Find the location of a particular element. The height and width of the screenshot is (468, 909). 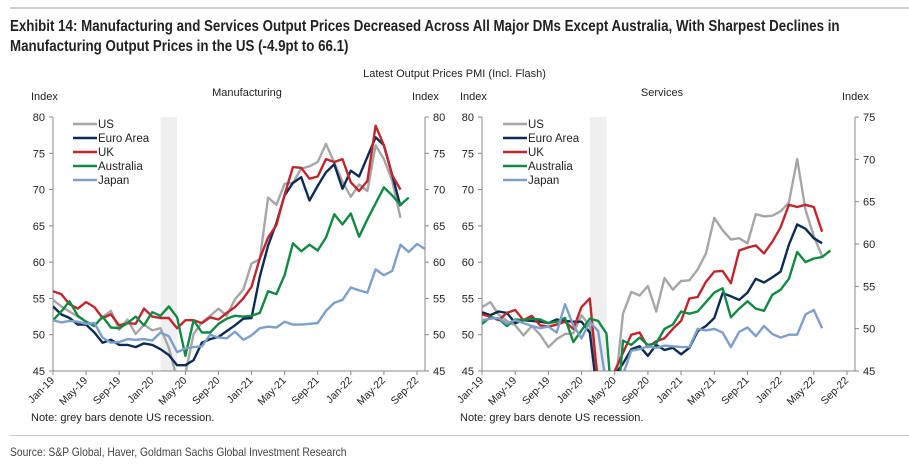

mfg-left-tick-label: 60 is located at coordinates (39, 263).